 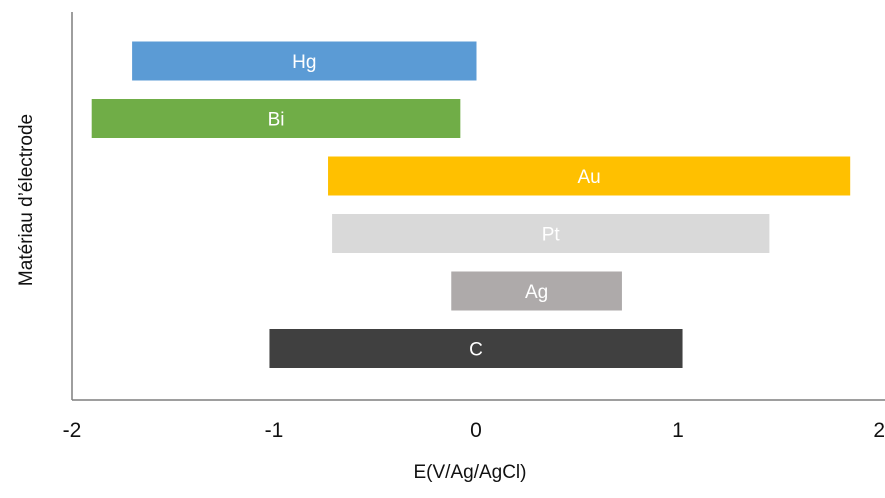 I want to click on bar-label-bi: Bi, so click(x=276, y=120).